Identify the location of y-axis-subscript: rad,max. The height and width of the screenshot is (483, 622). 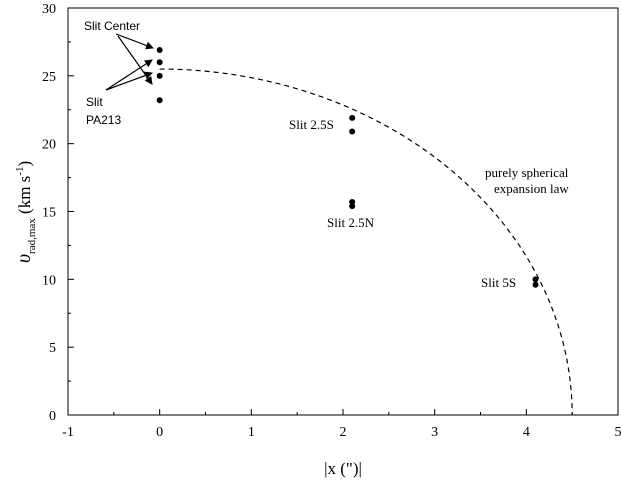
(32, 236).